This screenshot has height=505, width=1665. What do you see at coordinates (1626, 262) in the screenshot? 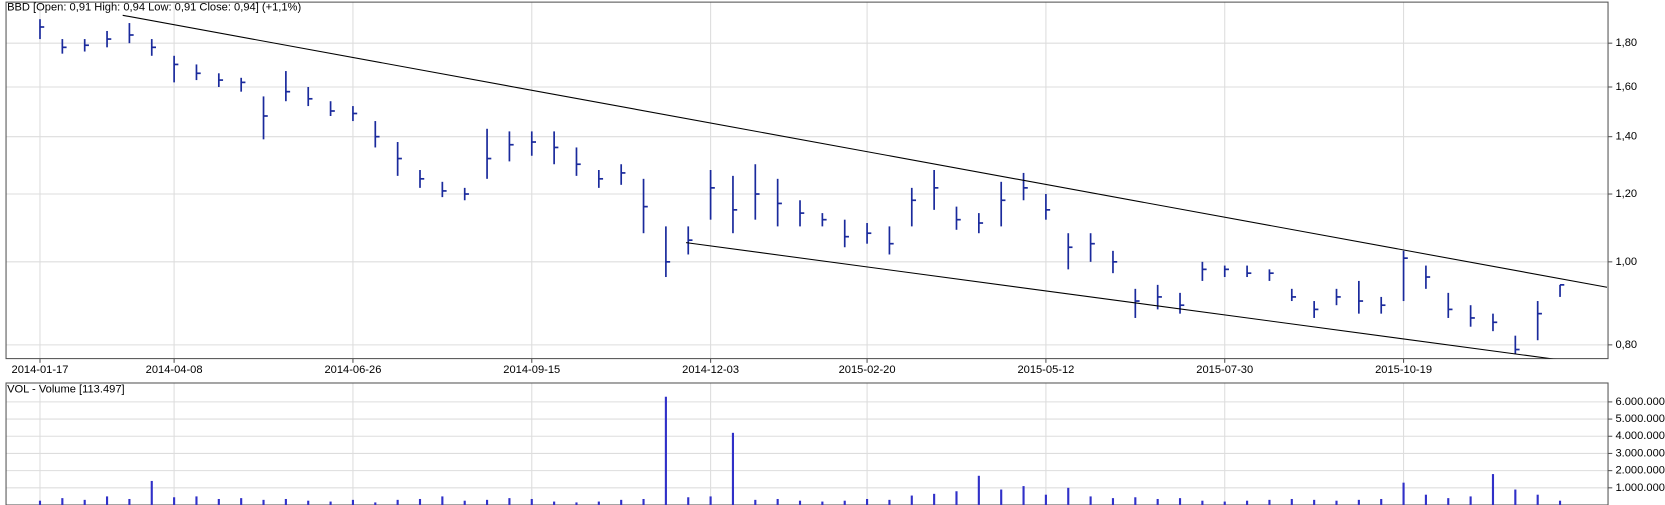
I see `y-tick-label: 1,00` at bounding box center [1626, 262].